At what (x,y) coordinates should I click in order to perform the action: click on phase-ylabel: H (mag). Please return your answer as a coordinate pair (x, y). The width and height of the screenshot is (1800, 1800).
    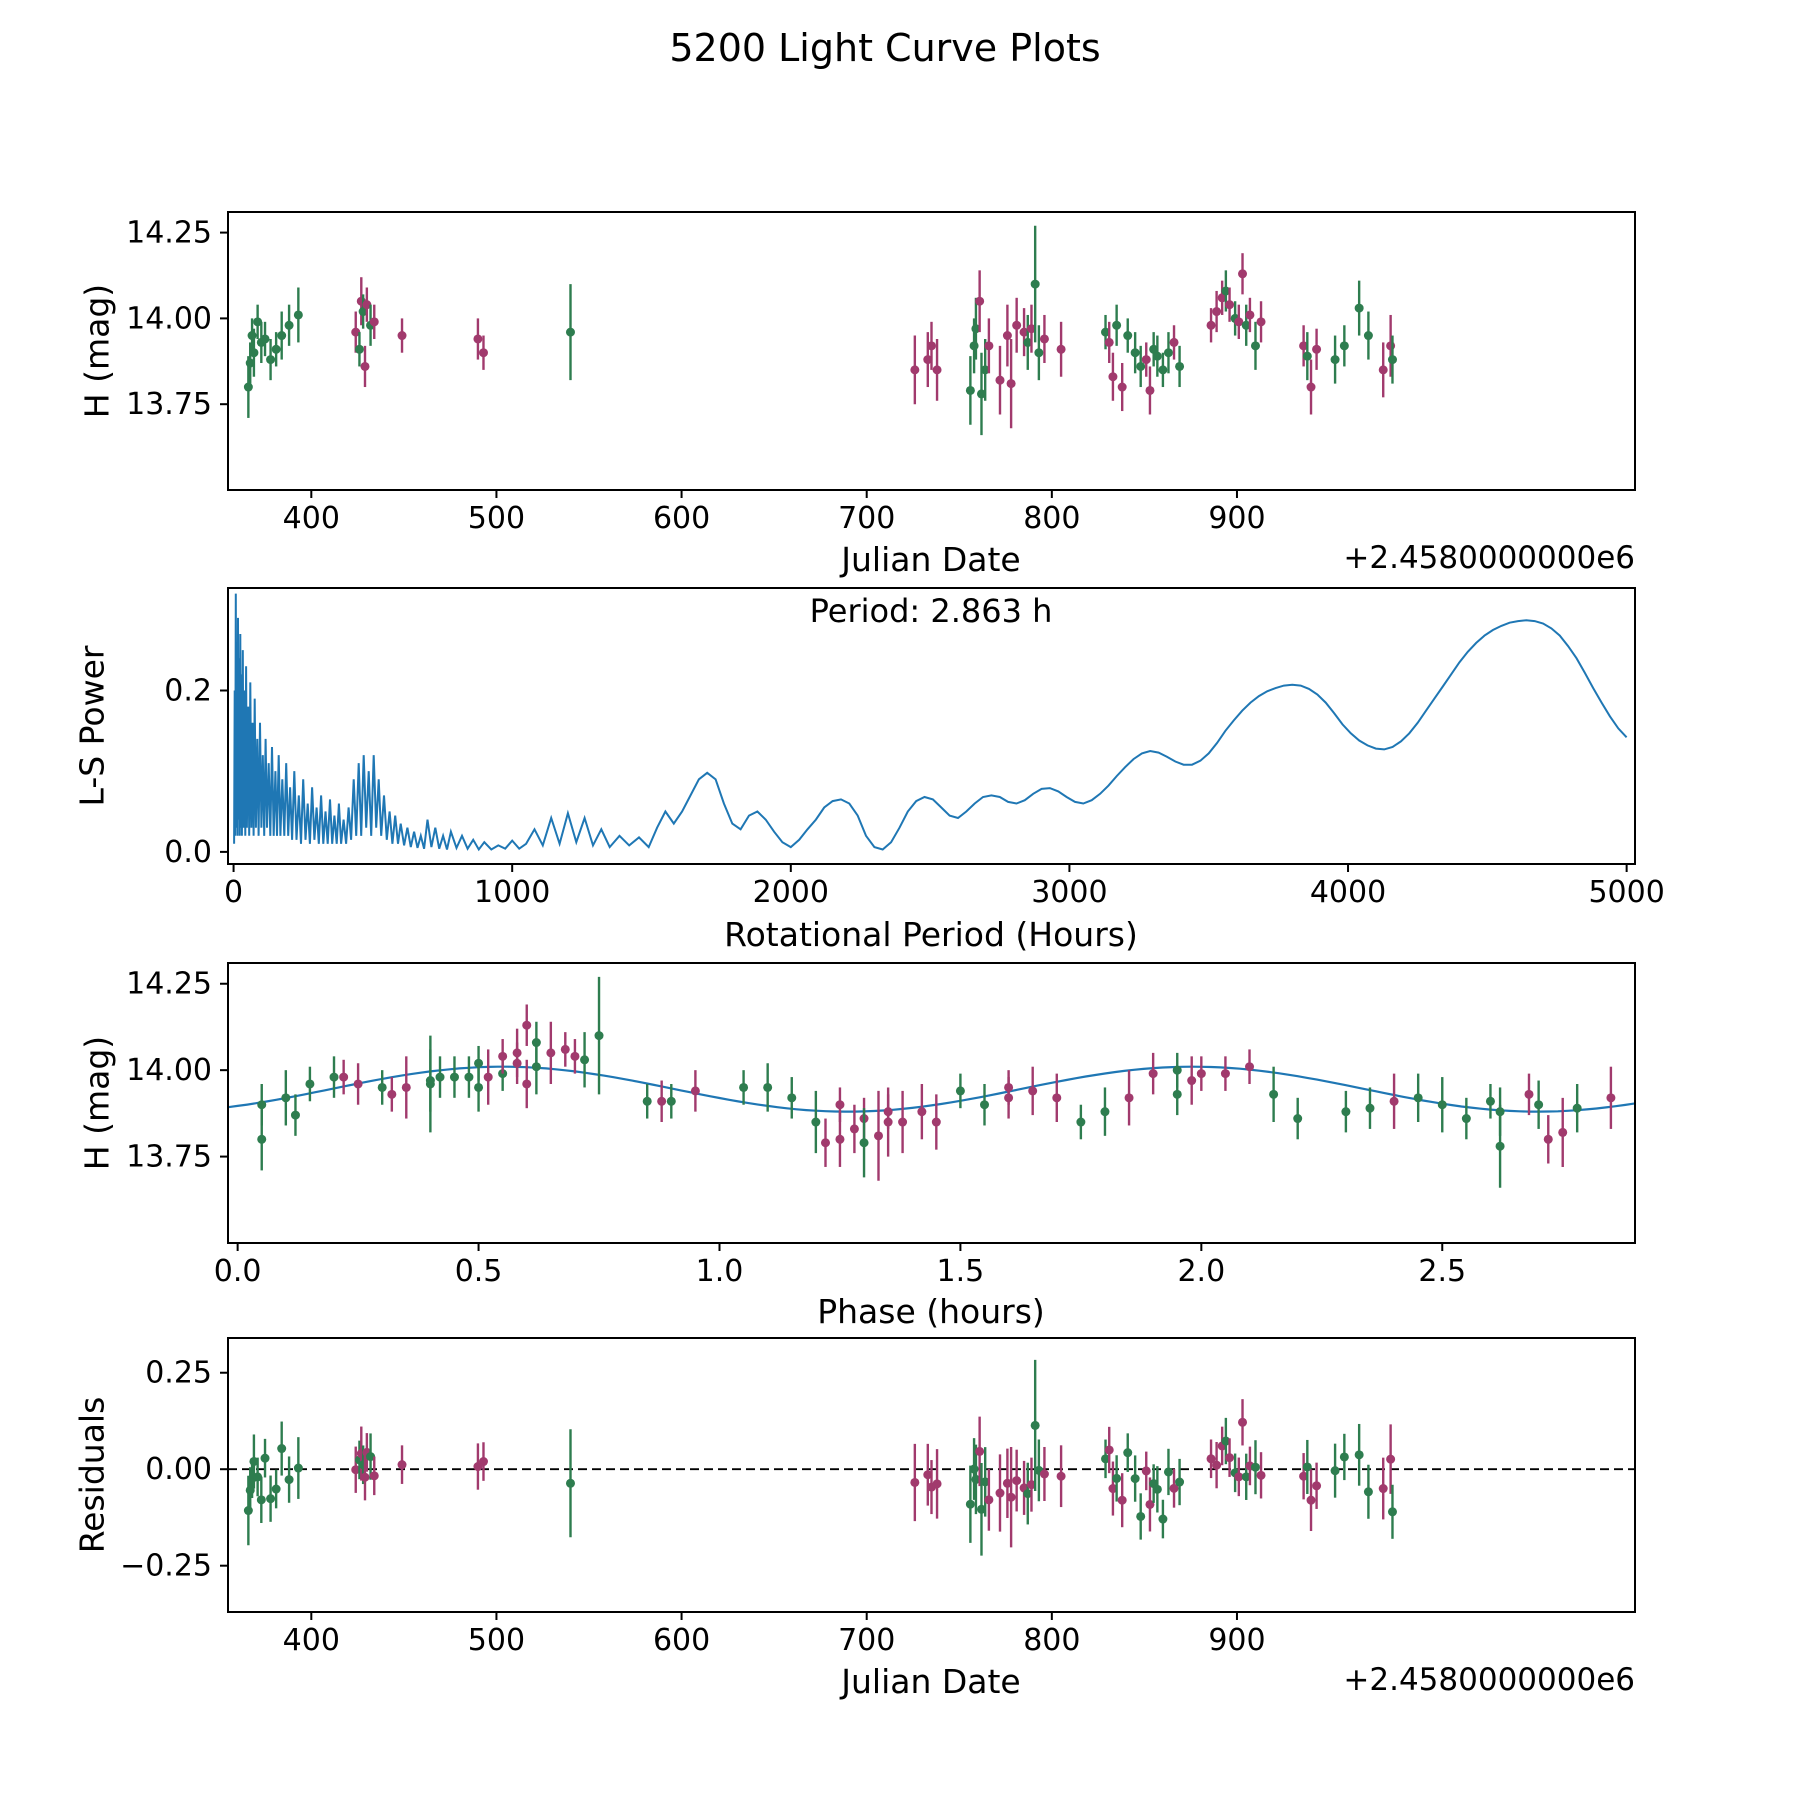
    Looking at the image, I should click on (97, 1103).